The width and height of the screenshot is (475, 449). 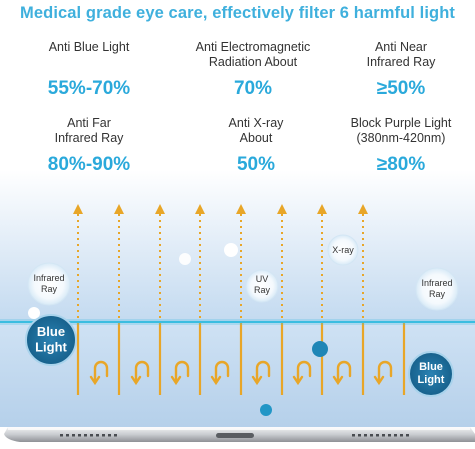 I want to click on bubble-blue-light-right: Blue Light, so click(x=431, y=374).